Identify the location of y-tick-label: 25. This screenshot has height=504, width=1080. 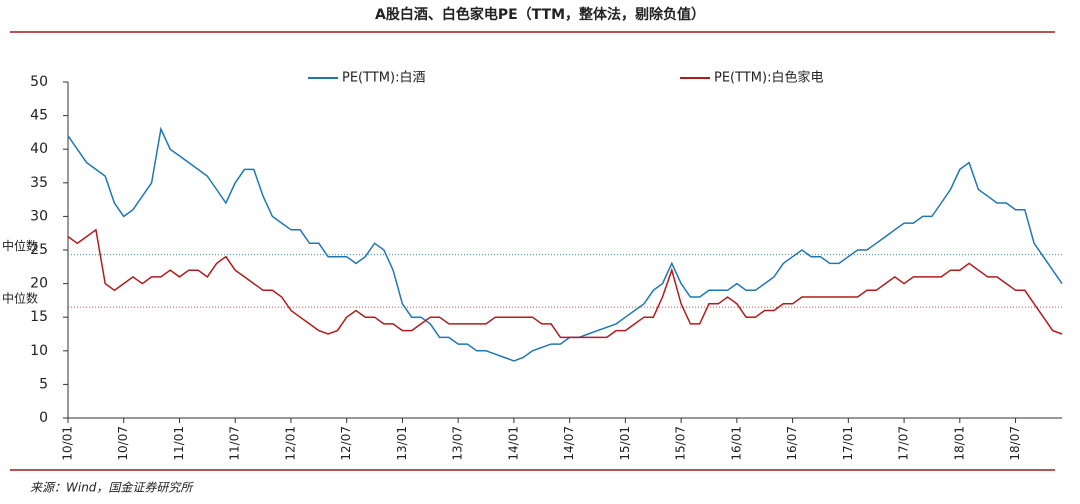
(39, 250).